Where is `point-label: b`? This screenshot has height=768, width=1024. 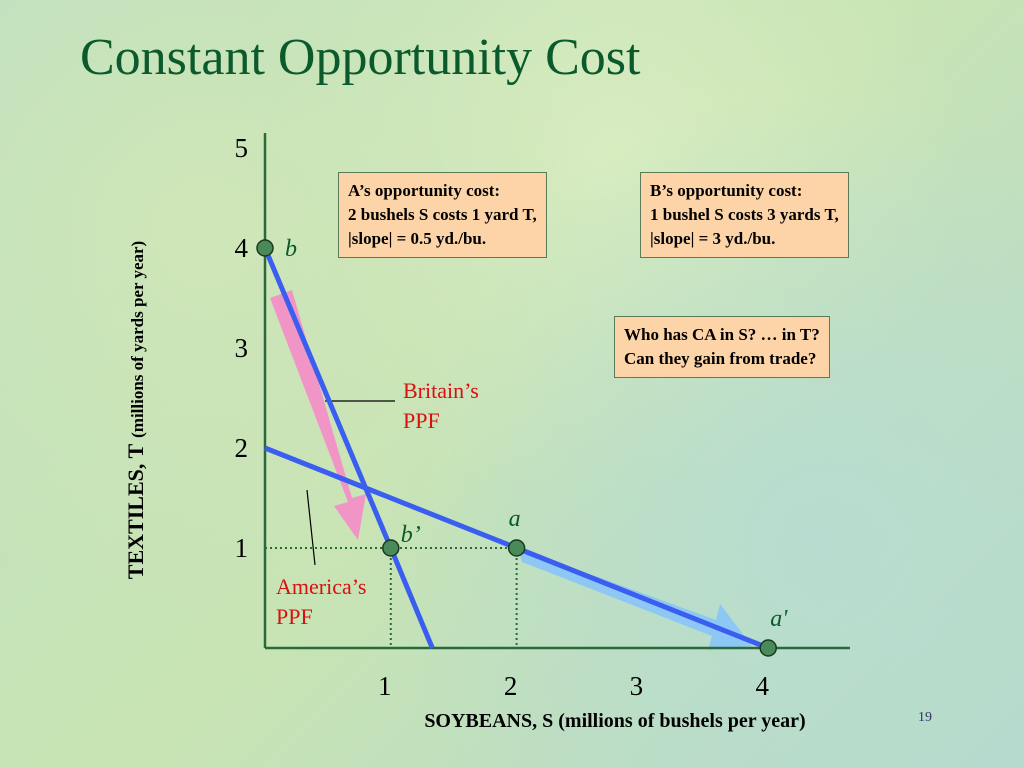 point-label: b is located at coordinates (291, 249).